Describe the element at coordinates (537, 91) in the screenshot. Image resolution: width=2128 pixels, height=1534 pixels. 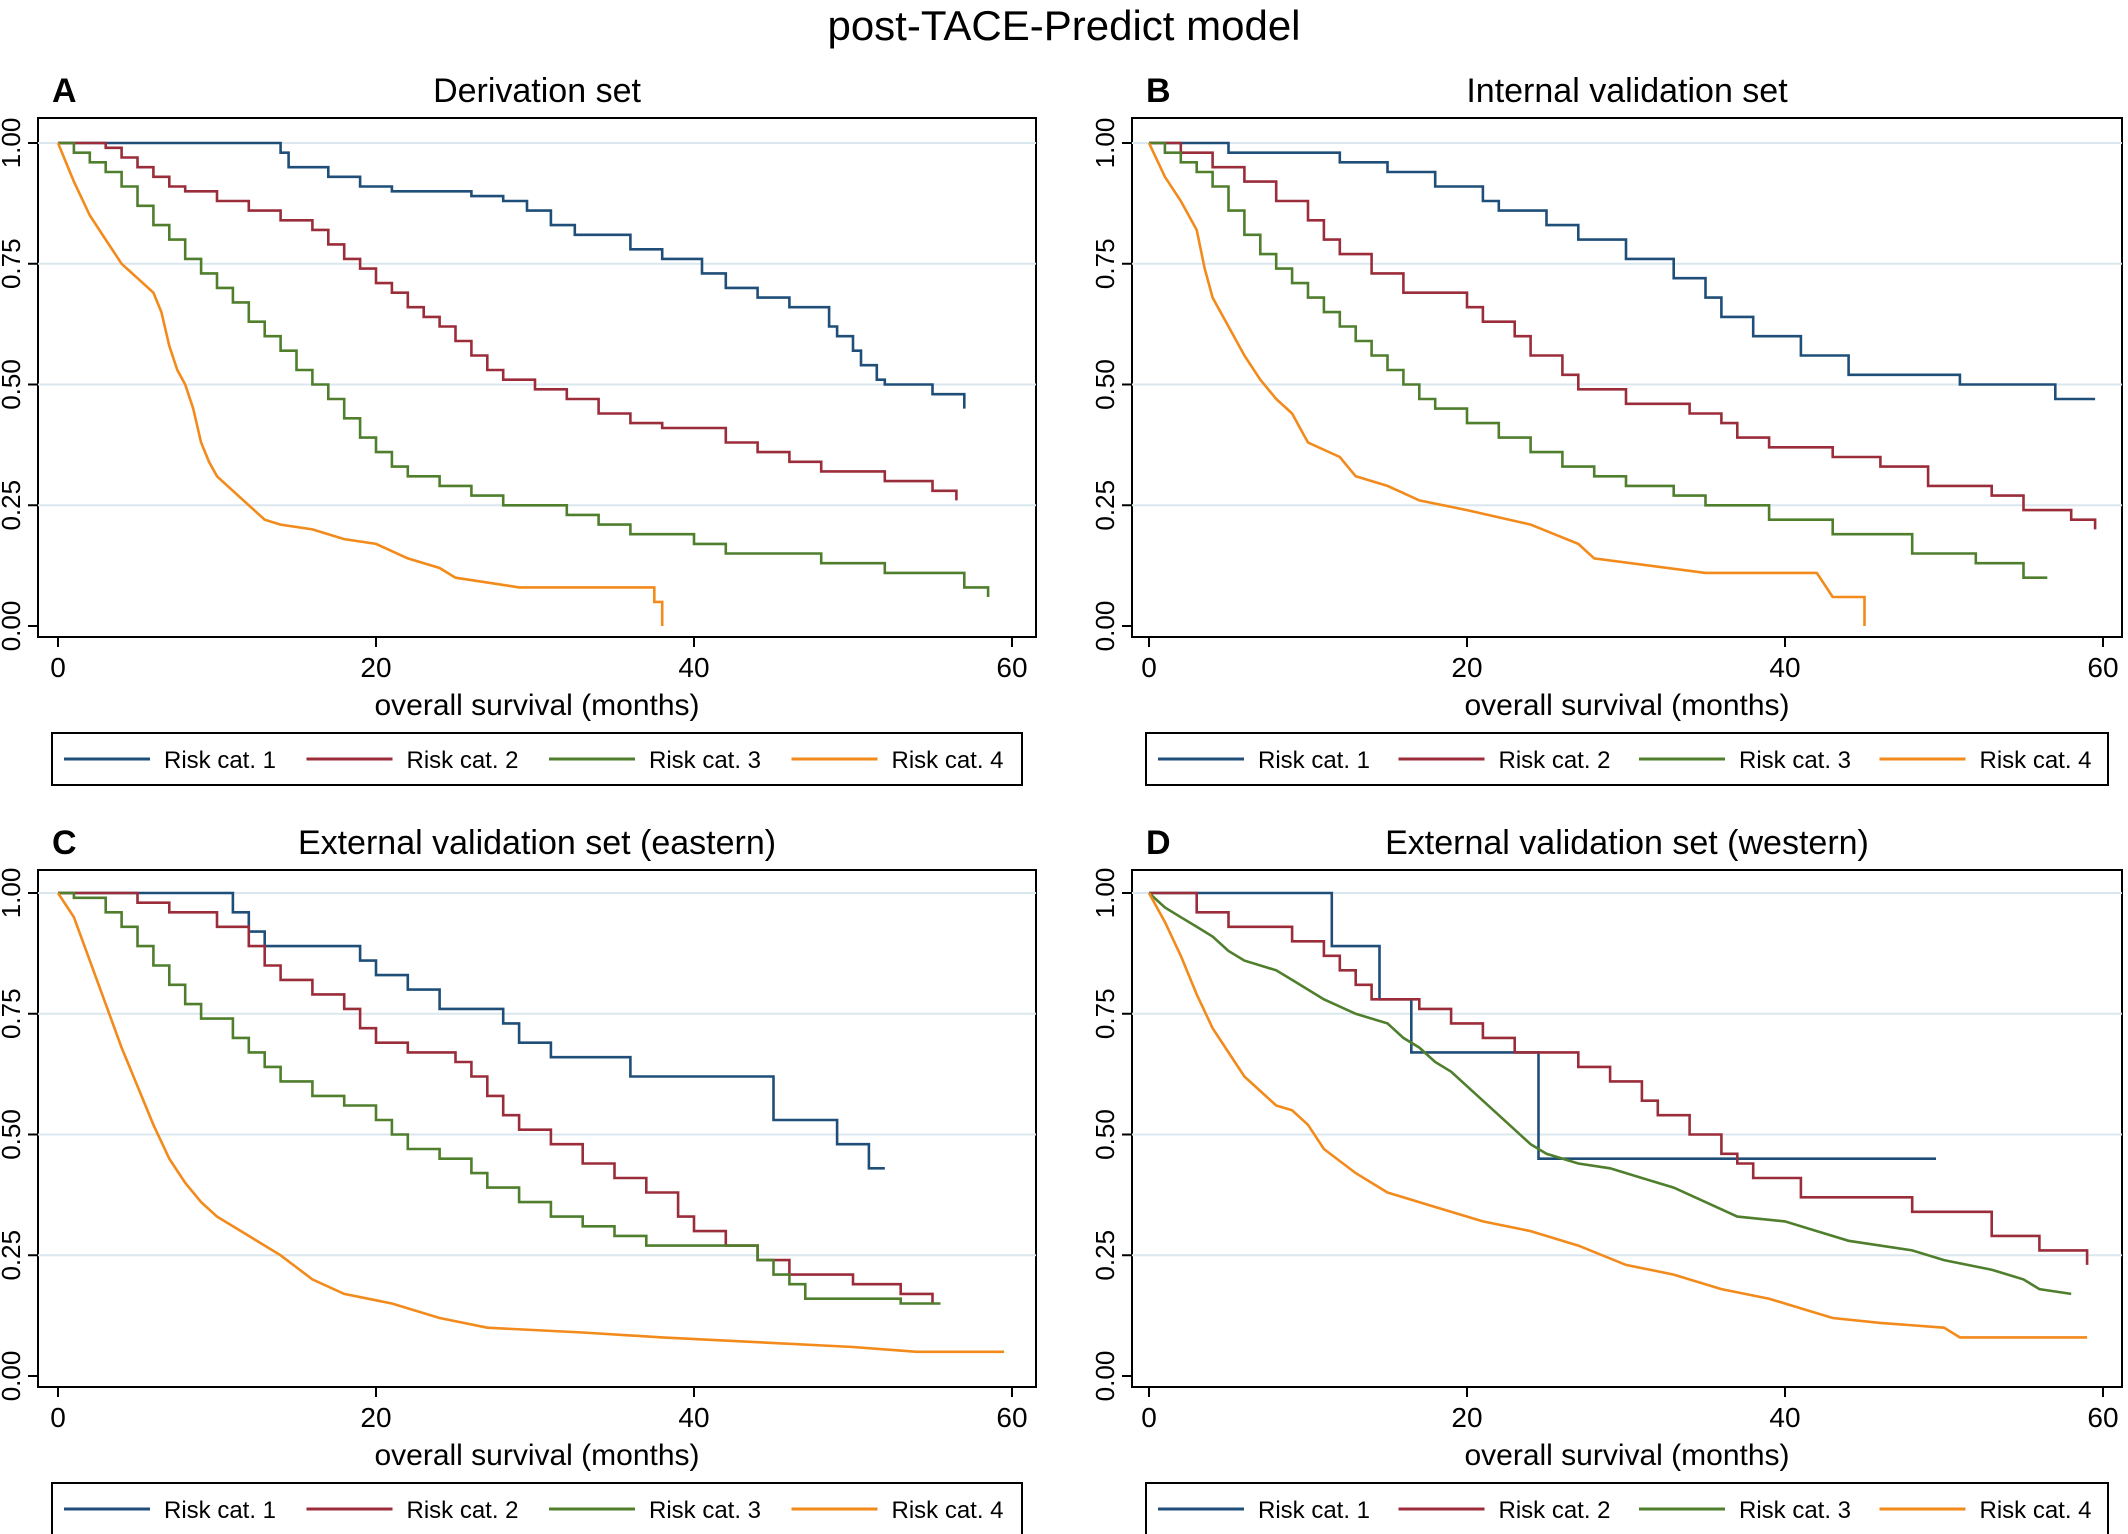
I see `panel-title: Derivation set` at that location.